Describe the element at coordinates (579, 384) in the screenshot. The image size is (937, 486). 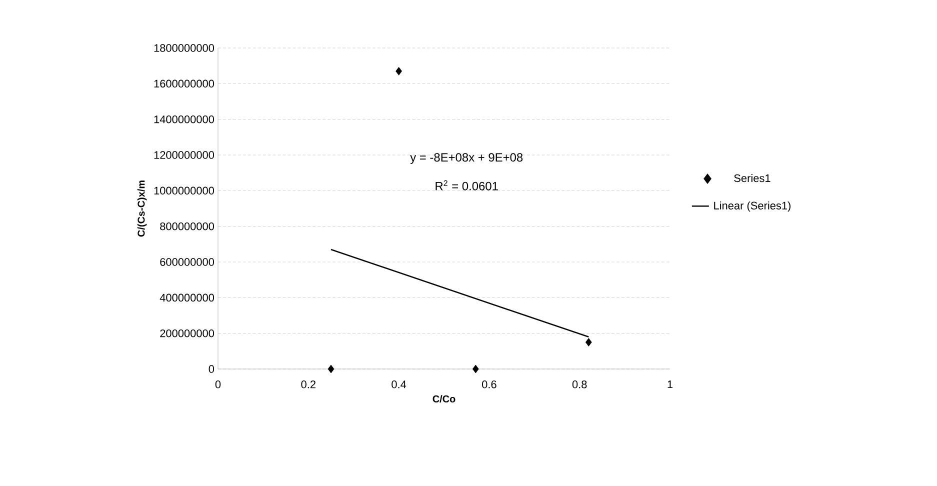
I see `x-tick-label: 0.8` at that location.